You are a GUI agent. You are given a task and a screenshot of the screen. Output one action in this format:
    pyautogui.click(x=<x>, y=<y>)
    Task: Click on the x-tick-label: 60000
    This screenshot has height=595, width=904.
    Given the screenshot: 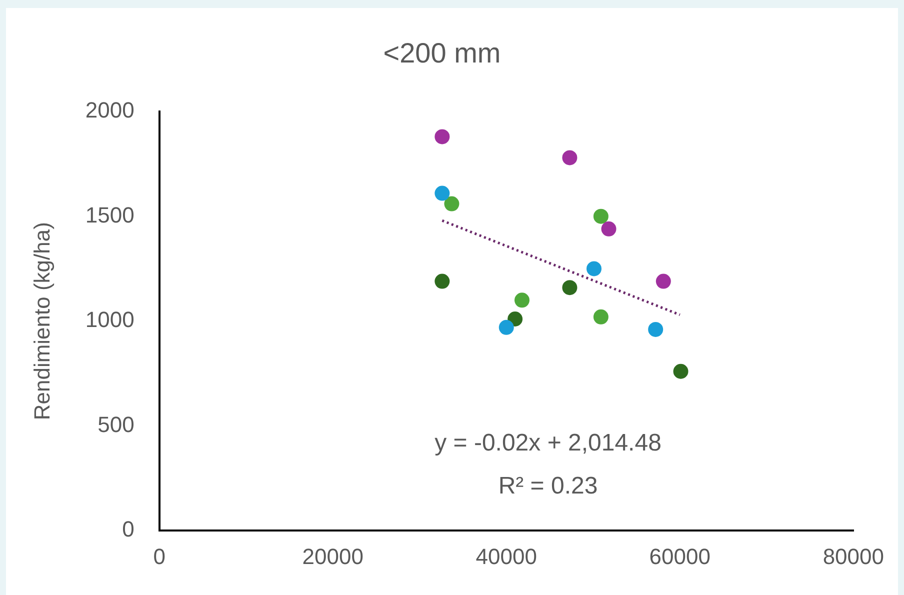 What is the action you would take?
    pyautogui.click(x=679, y=556)
    